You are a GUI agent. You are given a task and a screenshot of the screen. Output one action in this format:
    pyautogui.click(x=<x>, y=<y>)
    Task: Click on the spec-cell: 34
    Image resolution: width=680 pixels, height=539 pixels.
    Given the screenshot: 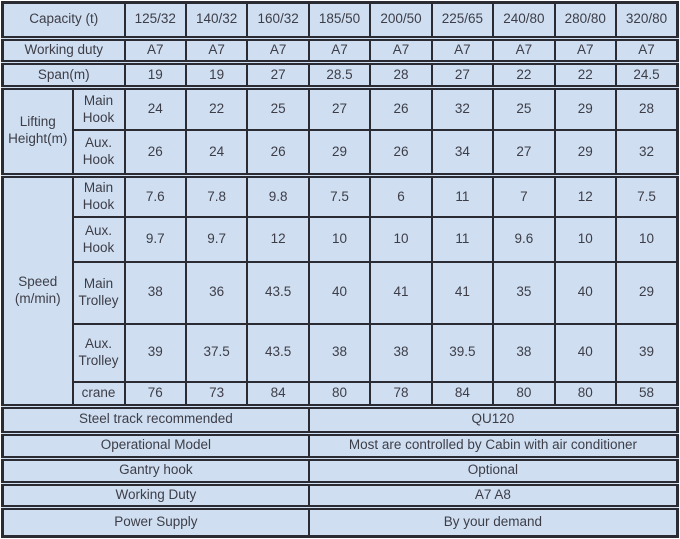 What is the action you would take?
    pyautogui.click(x=462, y=153)
    